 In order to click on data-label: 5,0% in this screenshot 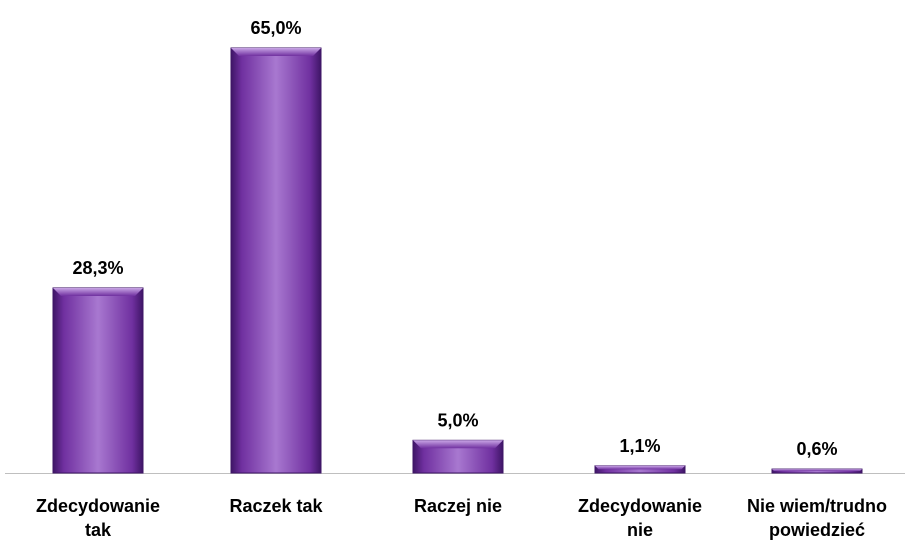, I will do `click(457, 420)`.